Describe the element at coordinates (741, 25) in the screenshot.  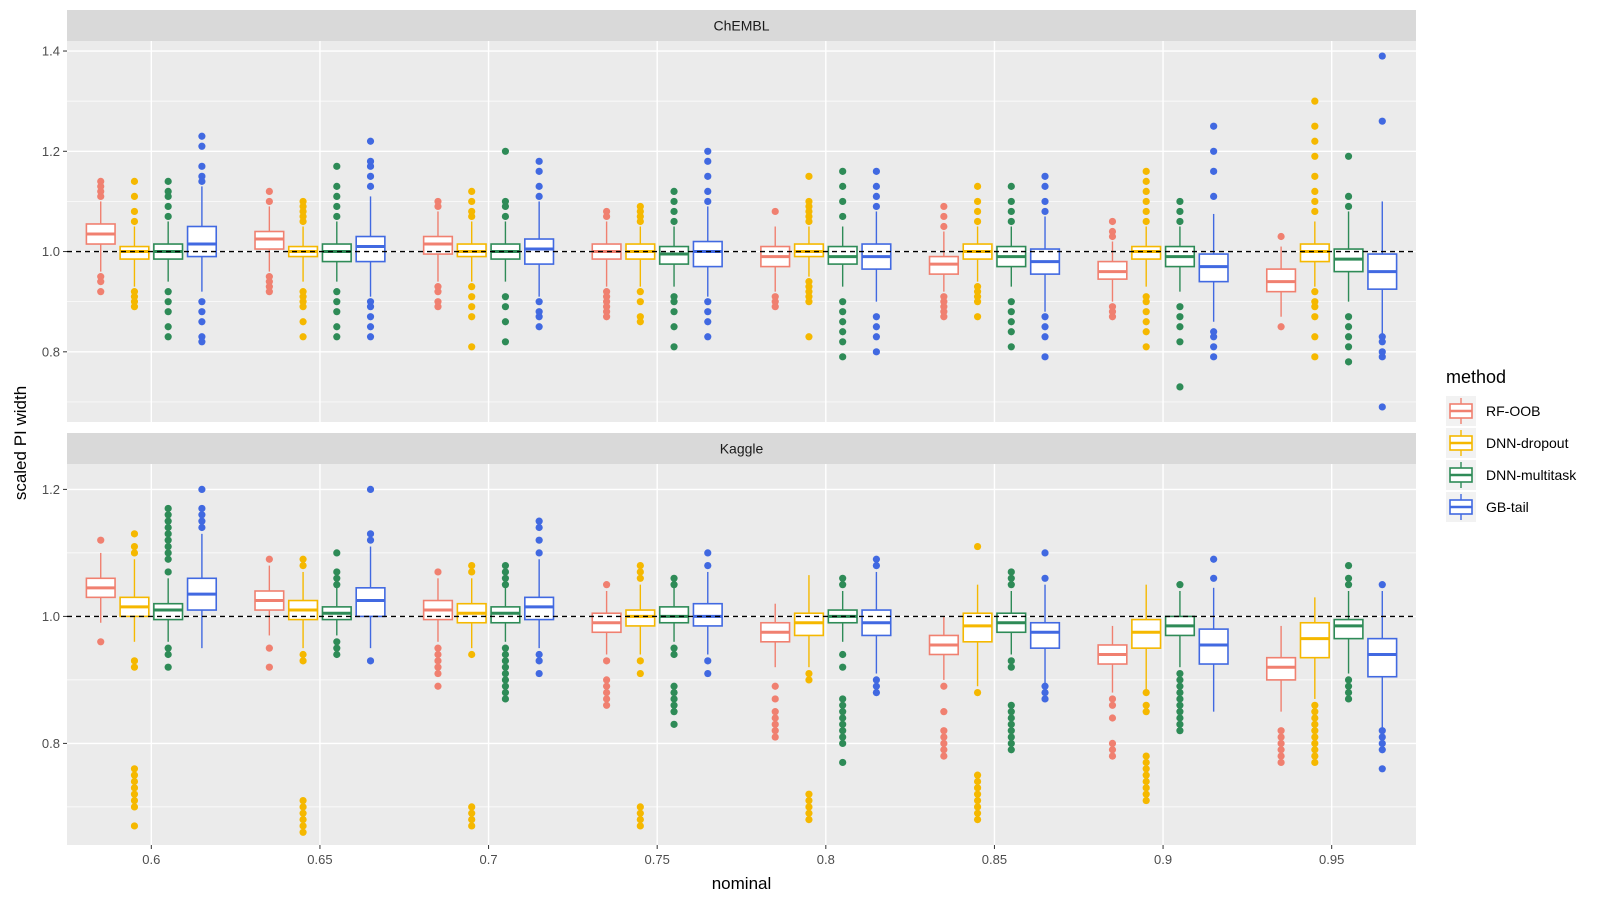
I see `strip-chembl` at that location.